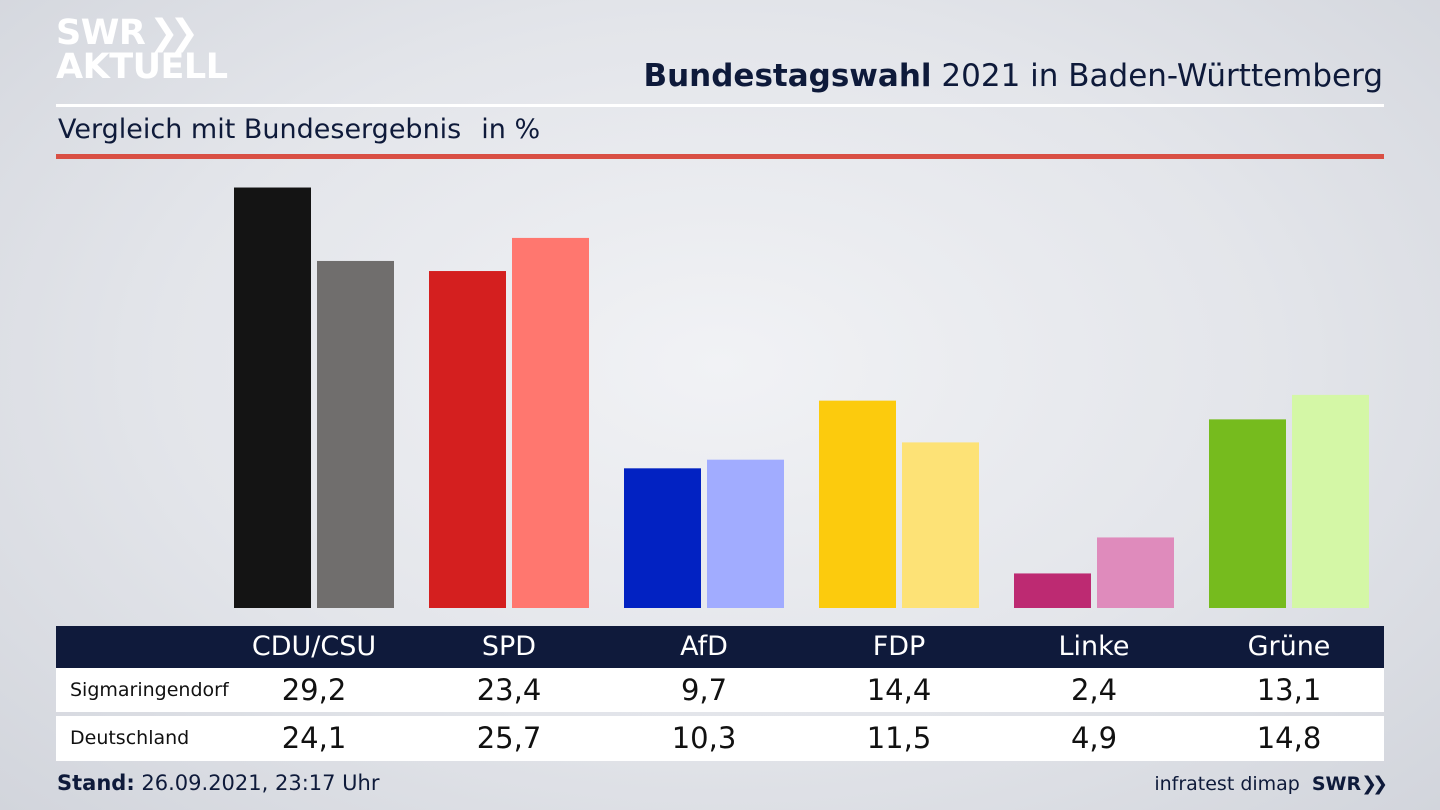 The height and width of the screenshot is (810, 1440). Describe the element at coordinates (704, 738) in the screenshot. I see `value-afd-deutschland: 10,3` at that location.